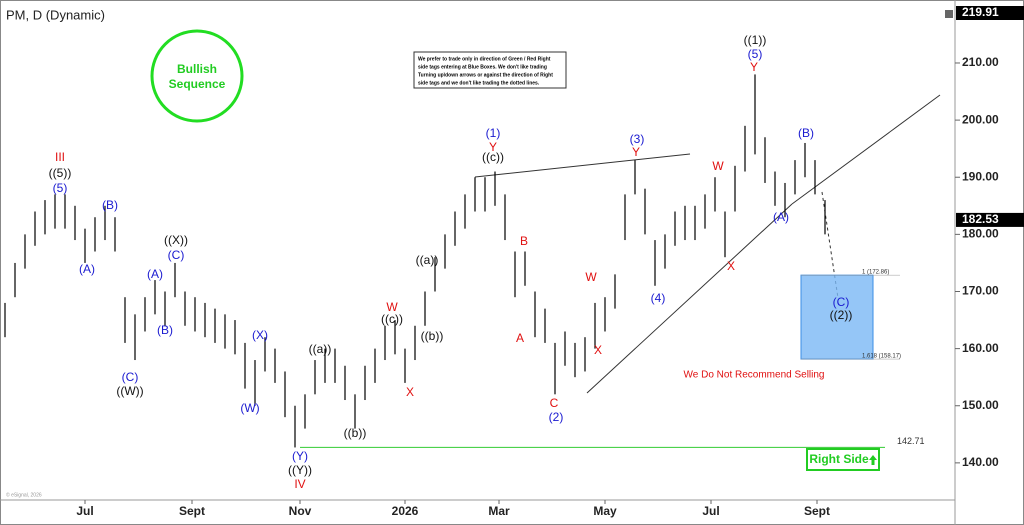 The height and width of the screenshot is (525, 1024). Describe the element at coordinates (637, 139) in the screenshot. I see `wave-label: (3)` at that location.